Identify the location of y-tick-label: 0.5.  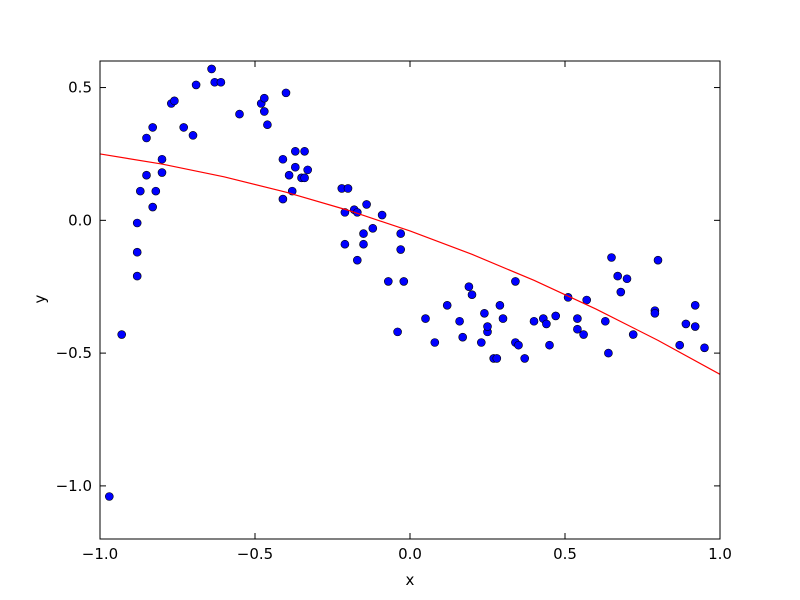
(80, 88).